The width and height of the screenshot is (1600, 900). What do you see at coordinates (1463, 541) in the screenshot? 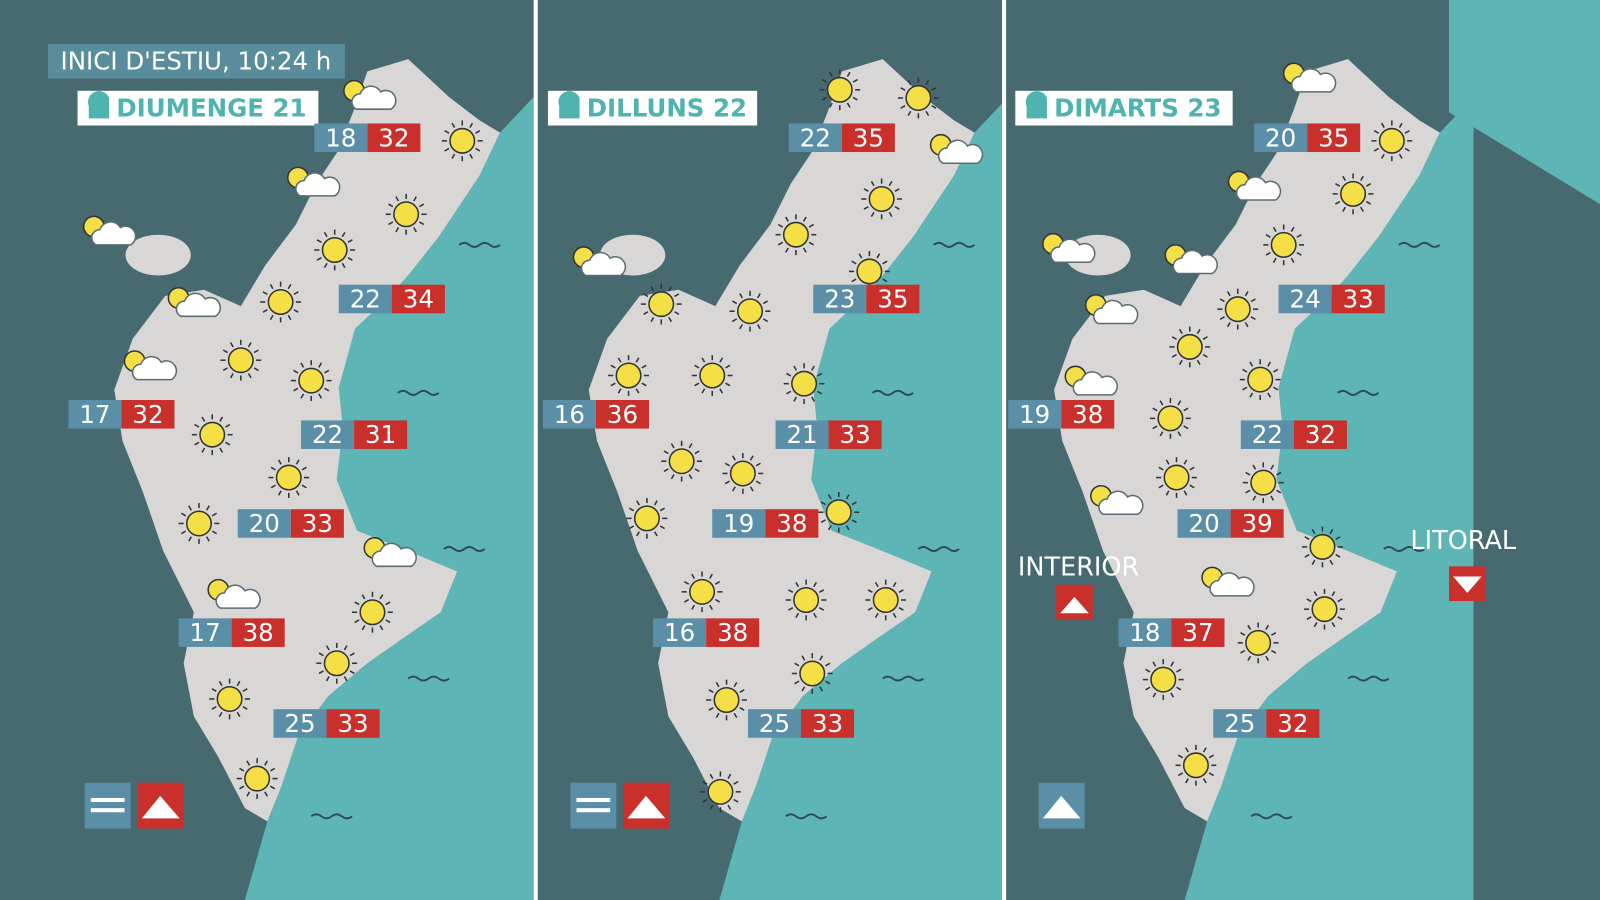
I see `legend-litoral: LITORAL` at bounding box center [1463, 541].